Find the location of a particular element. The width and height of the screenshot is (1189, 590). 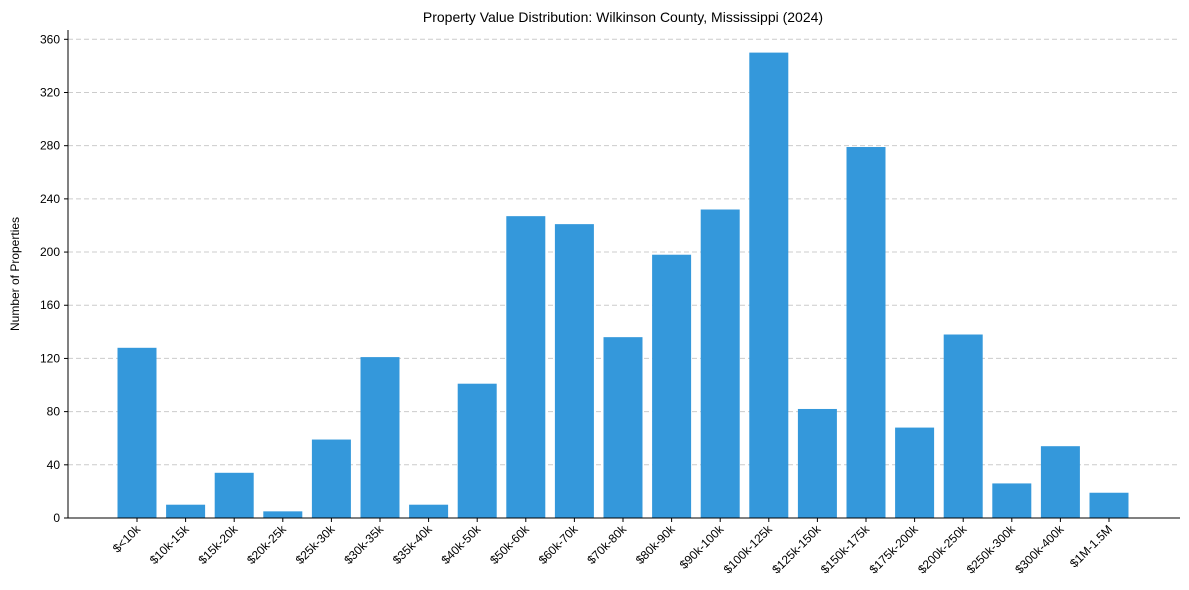

y-axis-label: Number of Properties is located at coordinates (15, 274).